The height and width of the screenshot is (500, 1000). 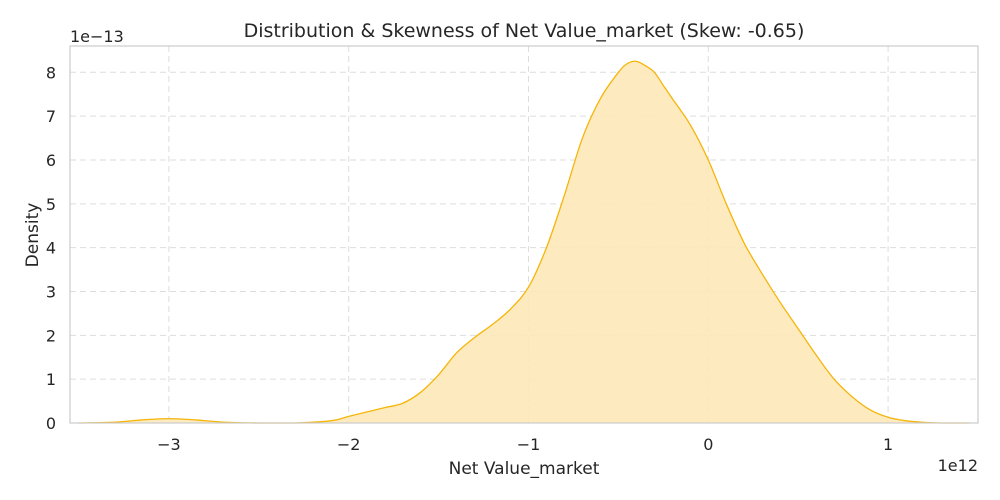 What do you see at coordinates (97, 36) in the screenshot?
I see `y-axis-offset-label: 1e−13` at bounding box center [97, 36].